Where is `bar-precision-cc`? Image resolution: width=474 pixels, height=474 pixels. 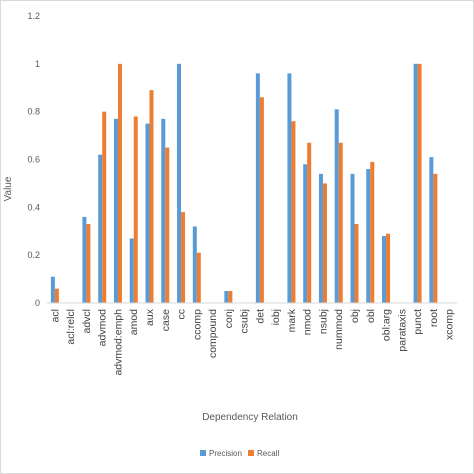 bar-precision-cc is located at coordinates (179, 183).